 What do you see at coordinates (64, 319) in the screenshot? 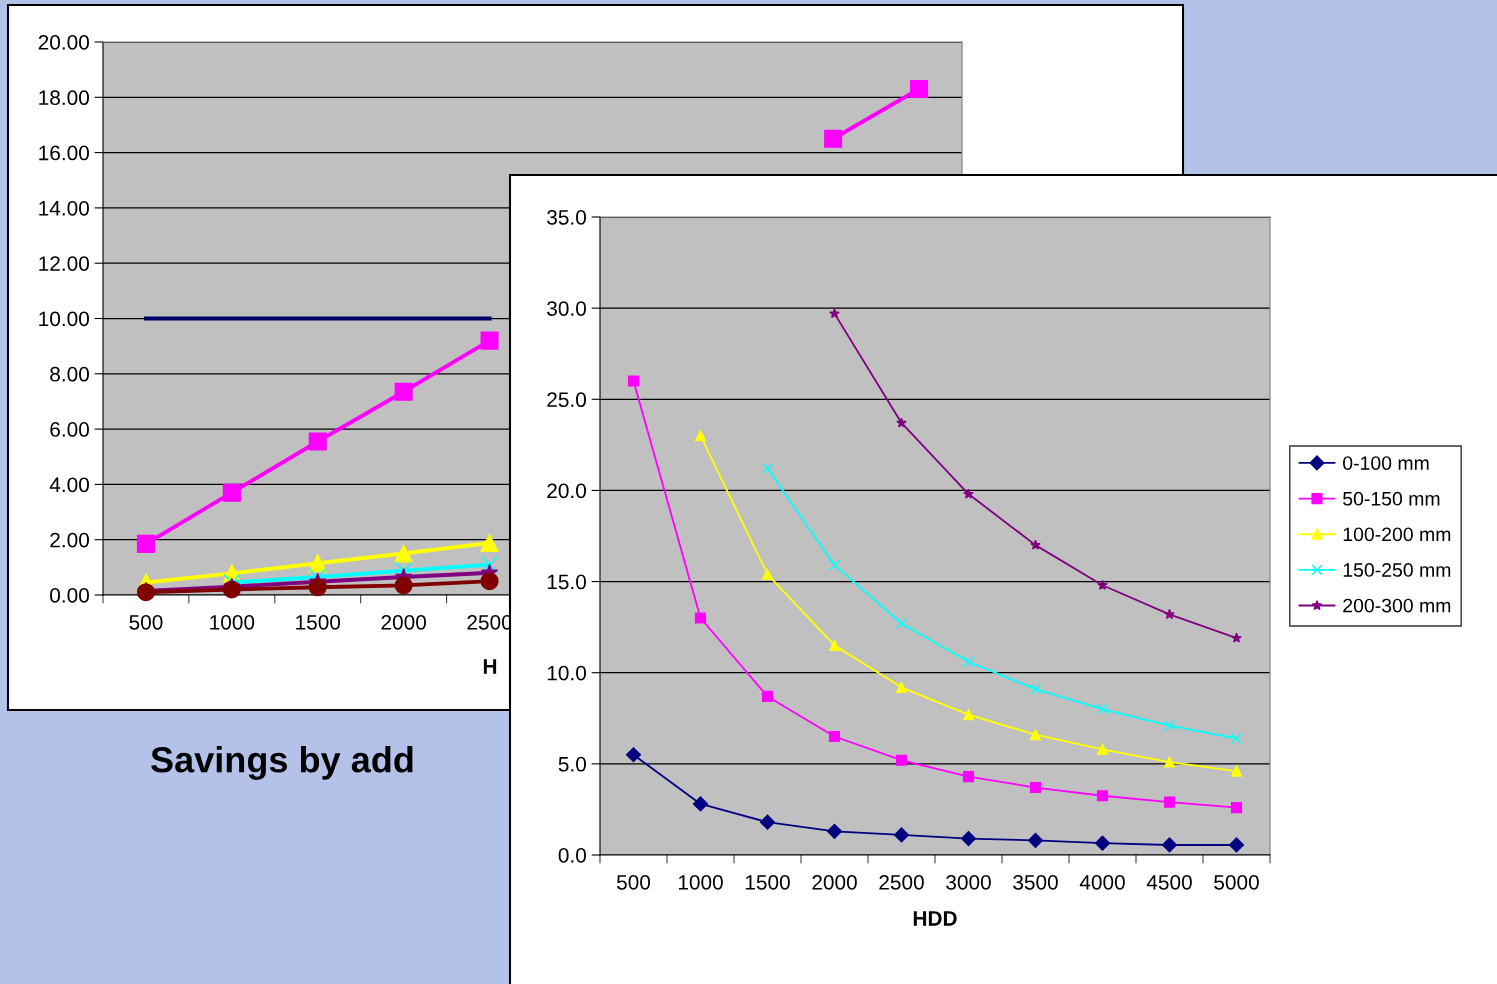
I see `y-tick-label: 10.00` at bounding box center [64, 319].